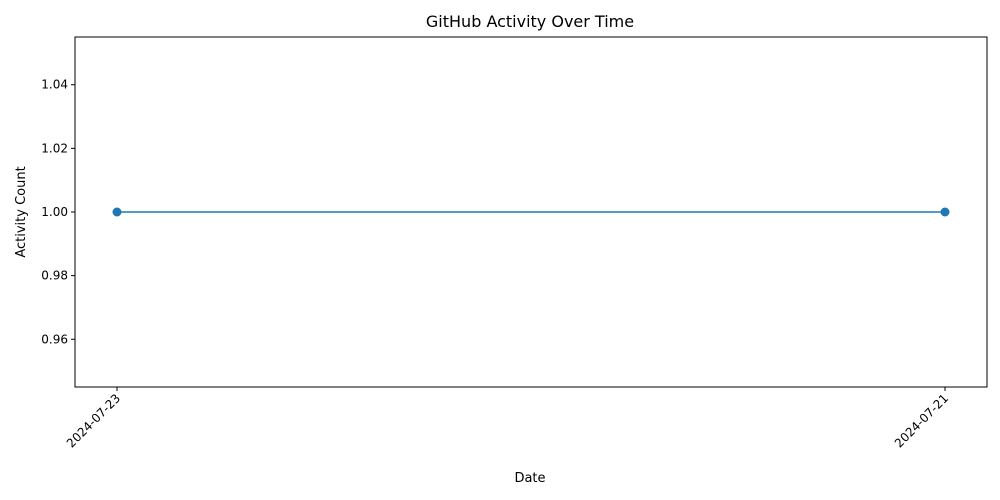 This screenshot has width=1000, height=500. What do you see at coordinates (54, 339) in the screenshot?
I see `y-tick-label: 0.96` at bounding box center [54, 339].